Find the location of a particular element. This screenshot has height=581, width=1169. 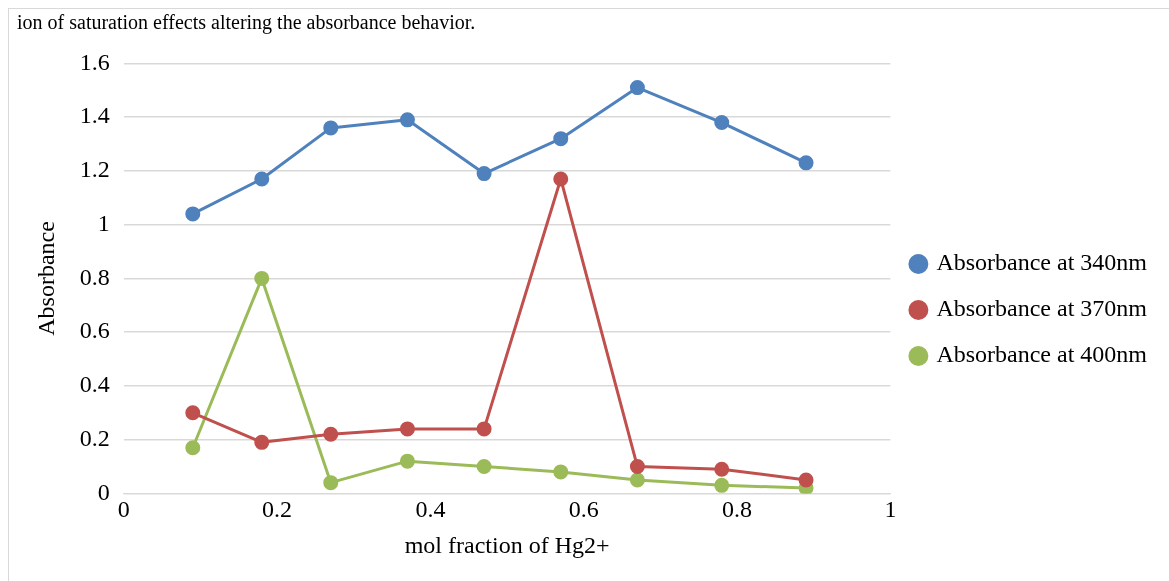

y-axis-title: Absorbance is located at coordinates (45, 278).